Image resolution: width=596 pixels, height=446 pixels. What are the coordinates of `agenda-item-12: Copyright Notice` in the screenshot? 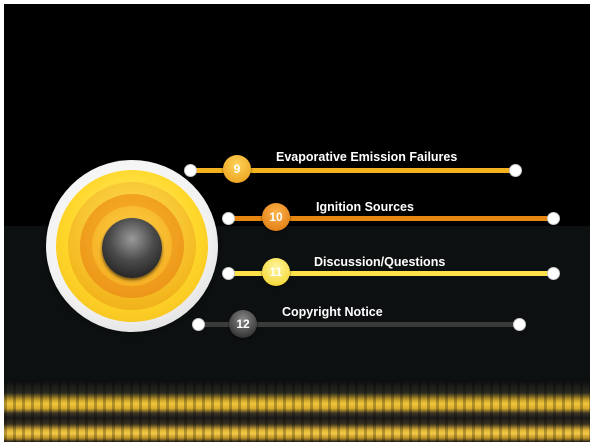 It's located at (332, 312).